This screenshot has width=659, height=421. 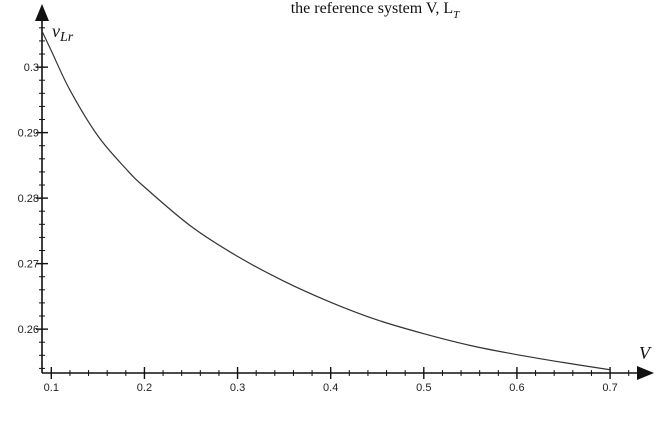 I want to click on x-tick-label: 0.7, so click(x=609, y=388).